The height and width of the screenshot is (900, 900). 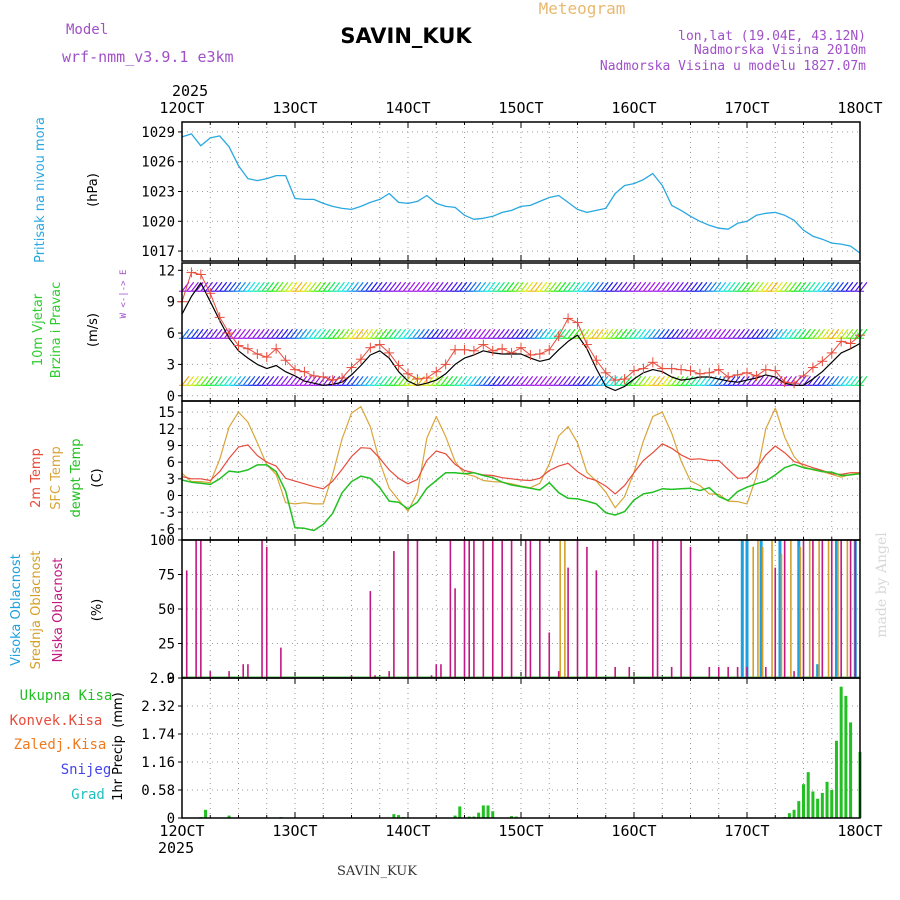 I want to click on pressure-line, so click(x=521, y=193).